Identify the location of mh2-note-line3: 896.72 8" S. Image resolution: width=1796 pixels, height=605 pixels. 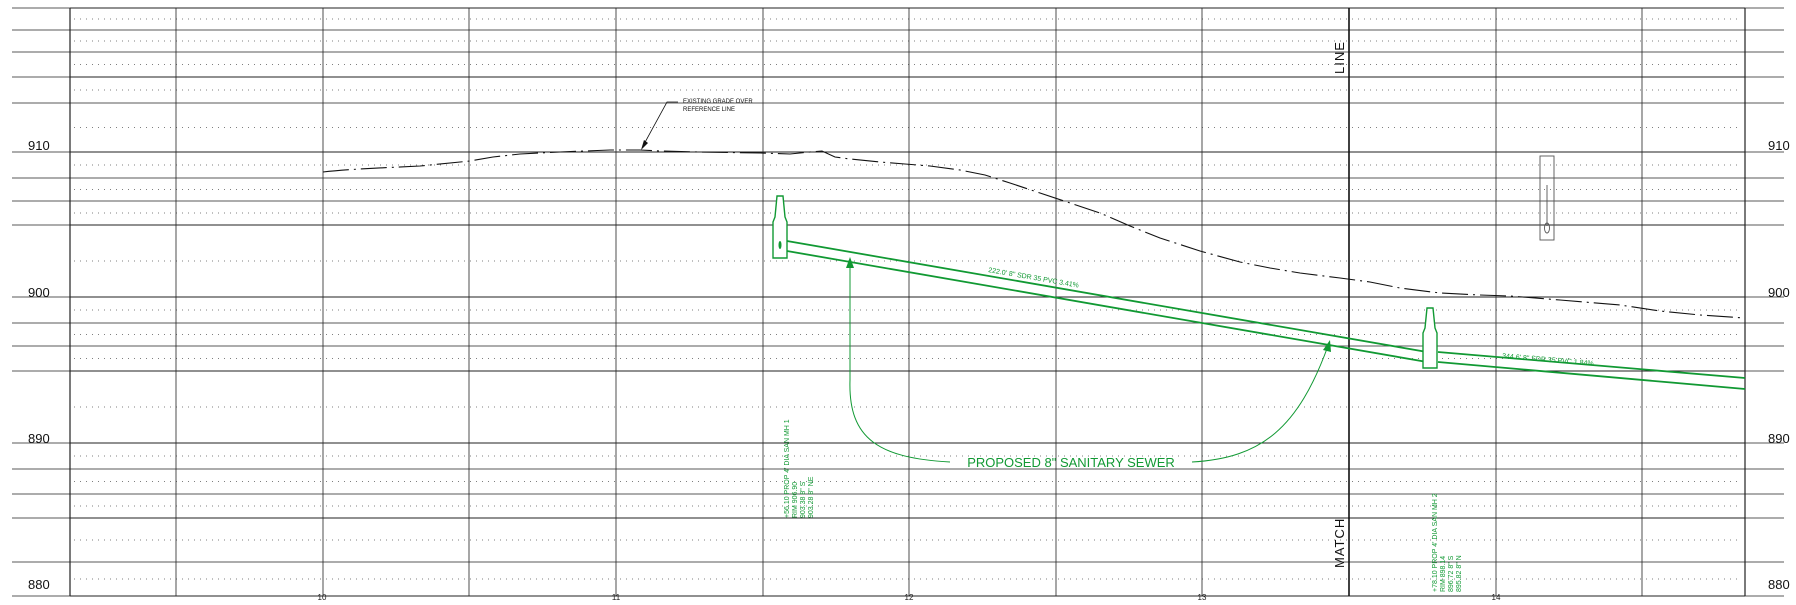
(1451, 573).